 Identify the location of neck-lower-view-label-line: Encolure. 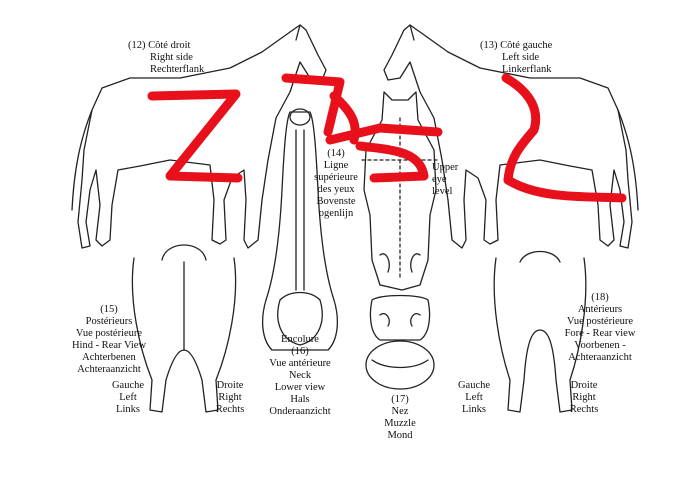
(300, 339).